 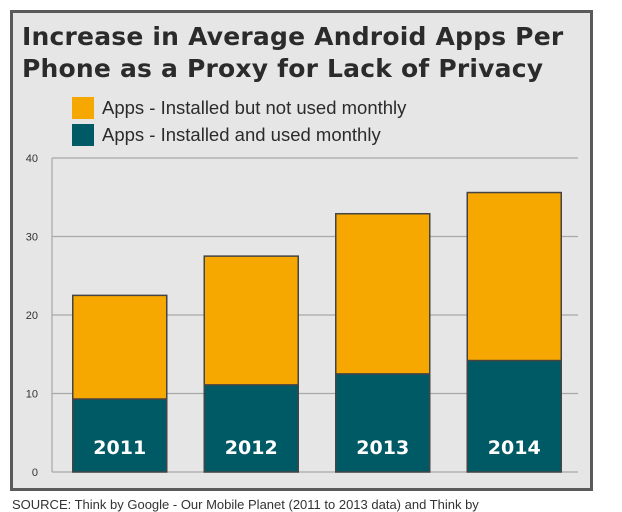 I want to click on y-tick-label-30: 30, so click(x=32, y=238).